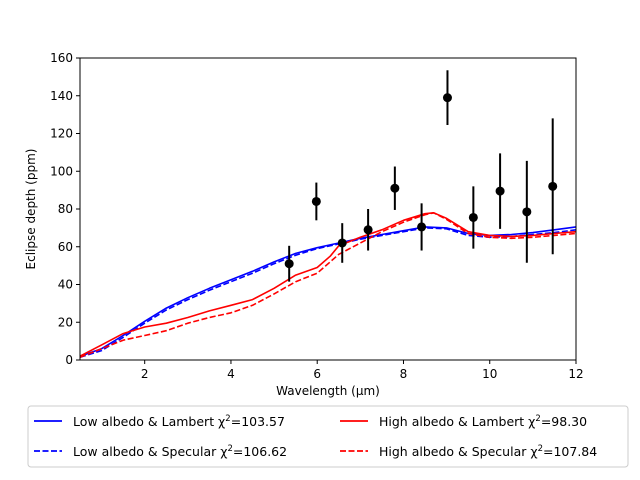 Image resolution: width=640 pixels, height=480 pixels. I want to click on legend-entry: Low albedo & Specular χ2=106.62, so click(180, 451).